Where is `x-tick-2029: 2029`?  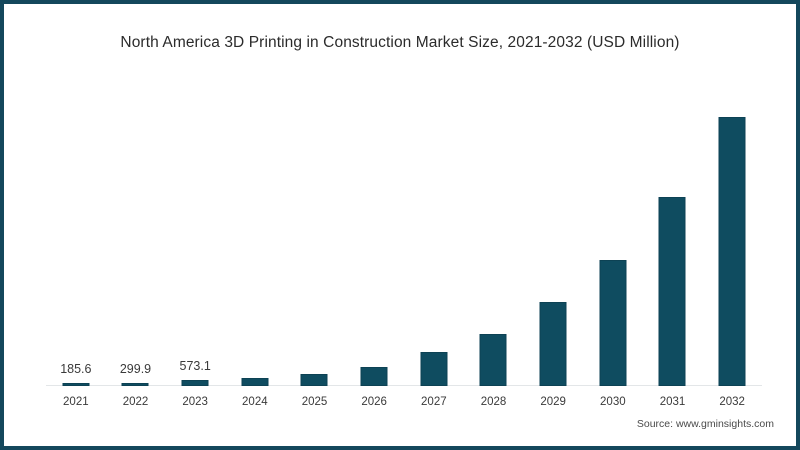 x-tick-2029: 2029 is located at coordinates (553, 402).